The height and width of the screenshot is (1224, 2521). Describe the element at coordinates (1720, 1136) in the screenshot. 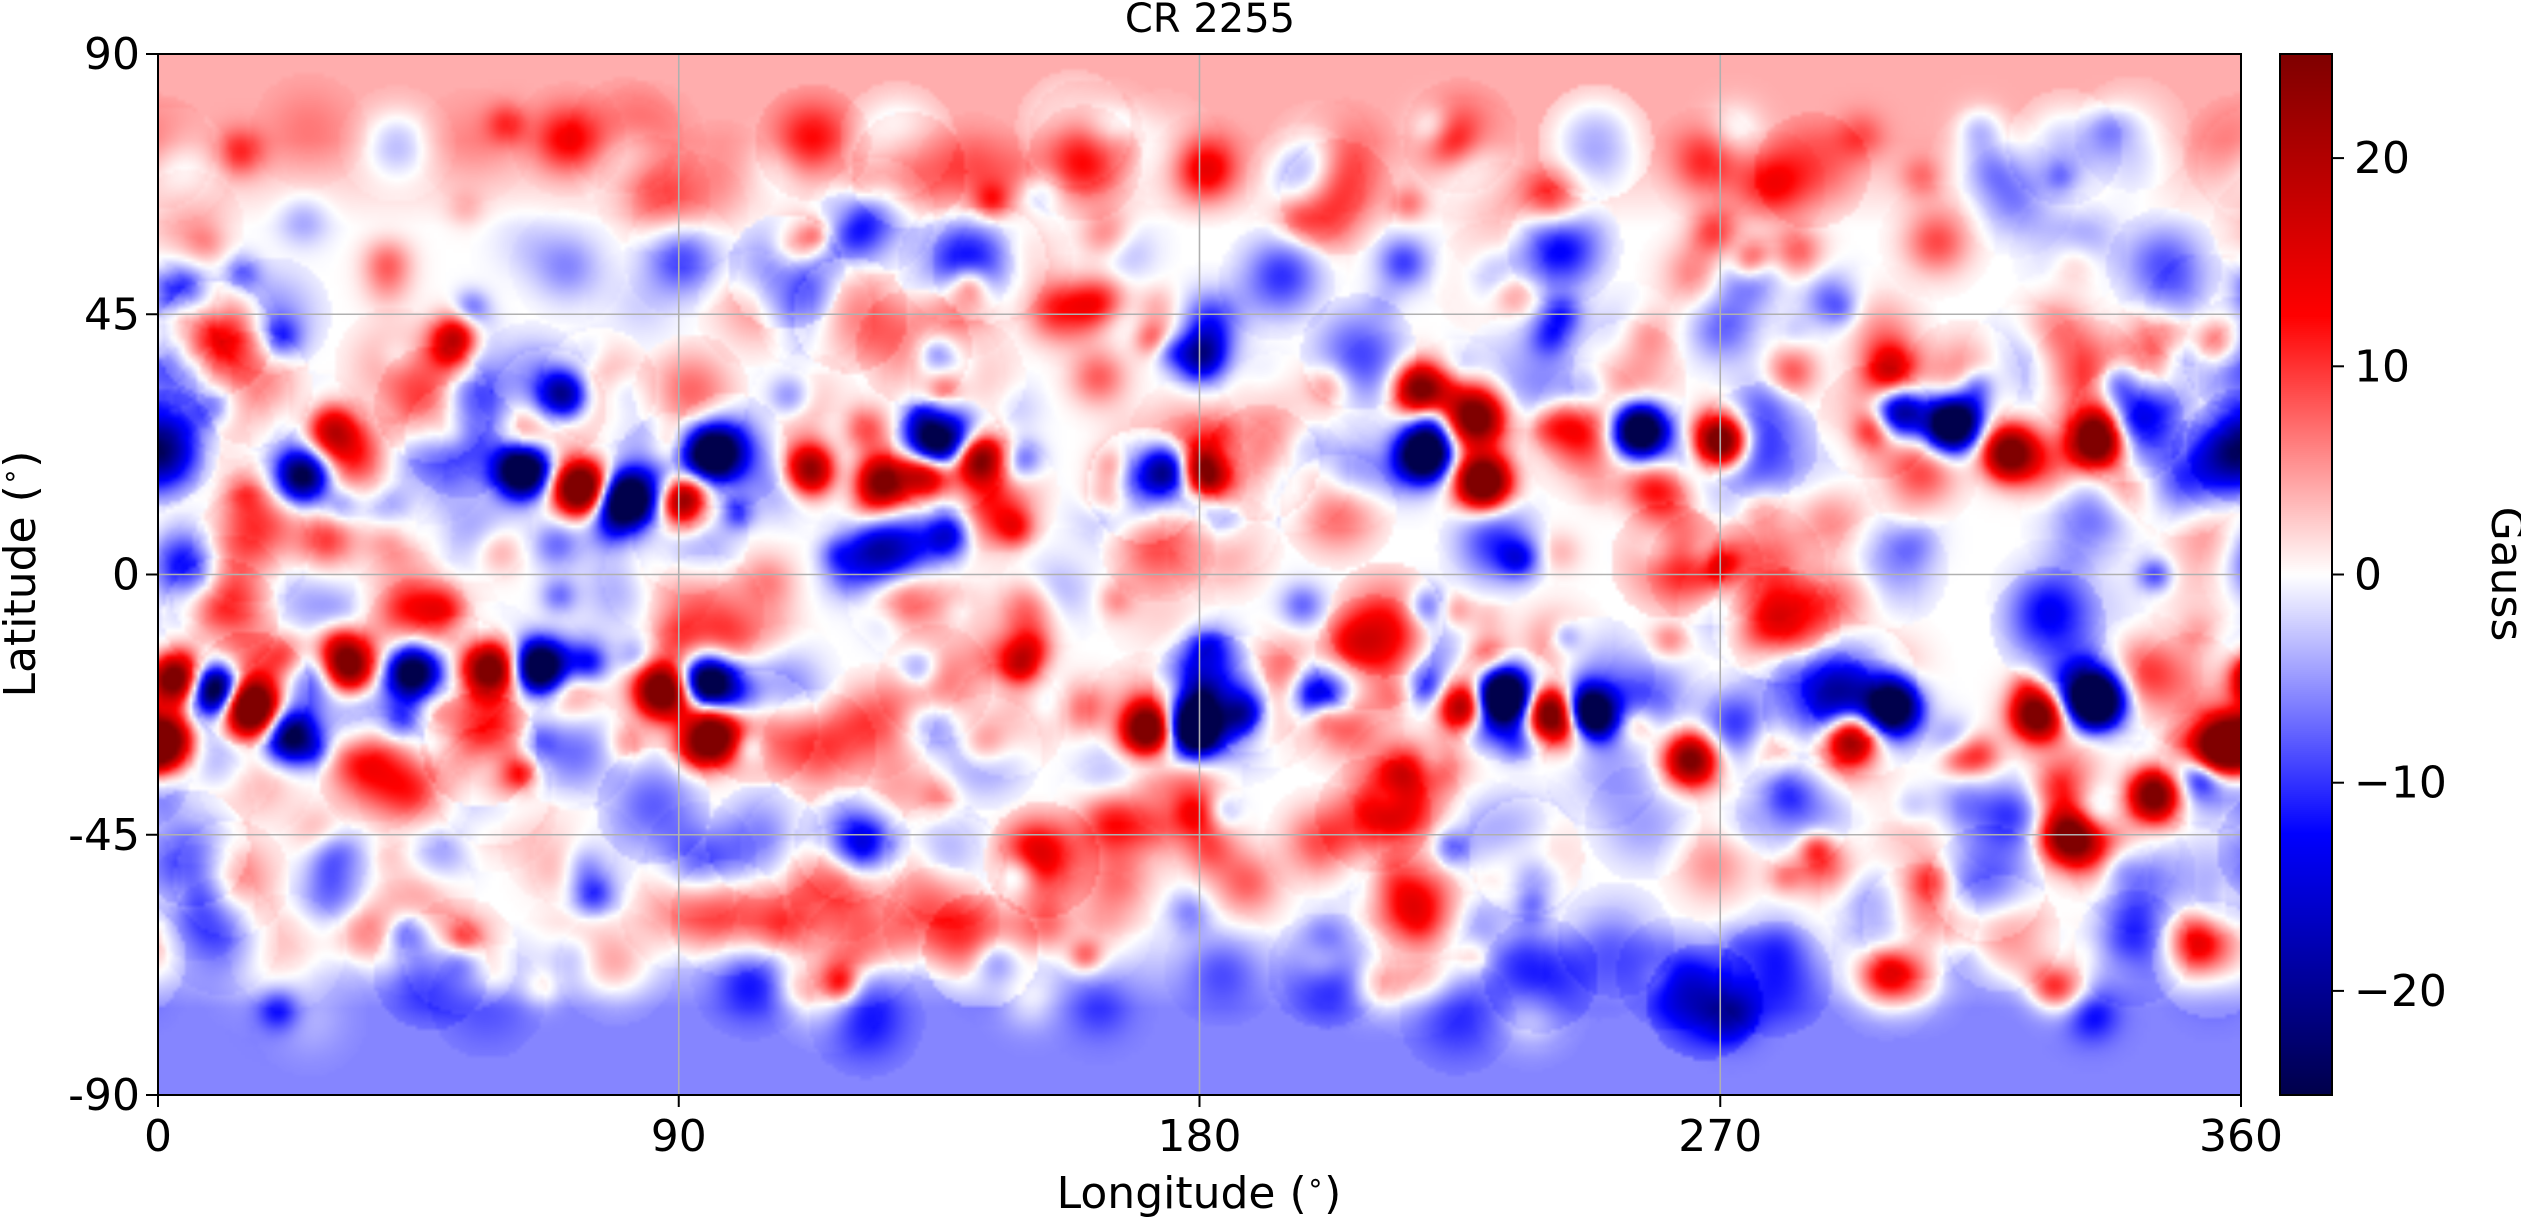

I see `x-tick-label: 270` at that location.